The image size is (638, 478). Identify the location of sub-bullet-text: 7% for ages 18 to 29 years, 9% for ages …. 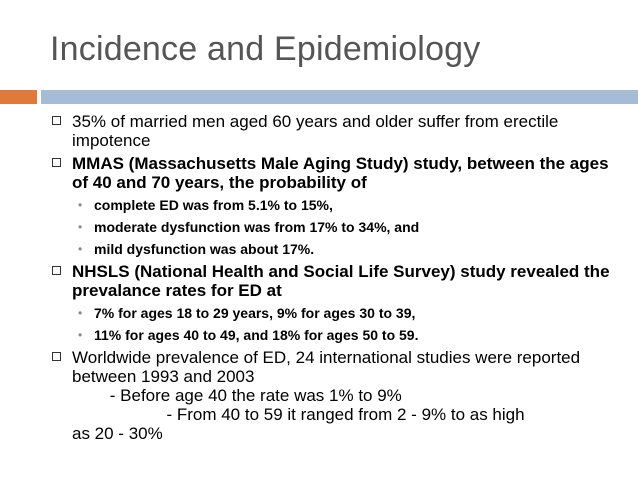
(255, 313).